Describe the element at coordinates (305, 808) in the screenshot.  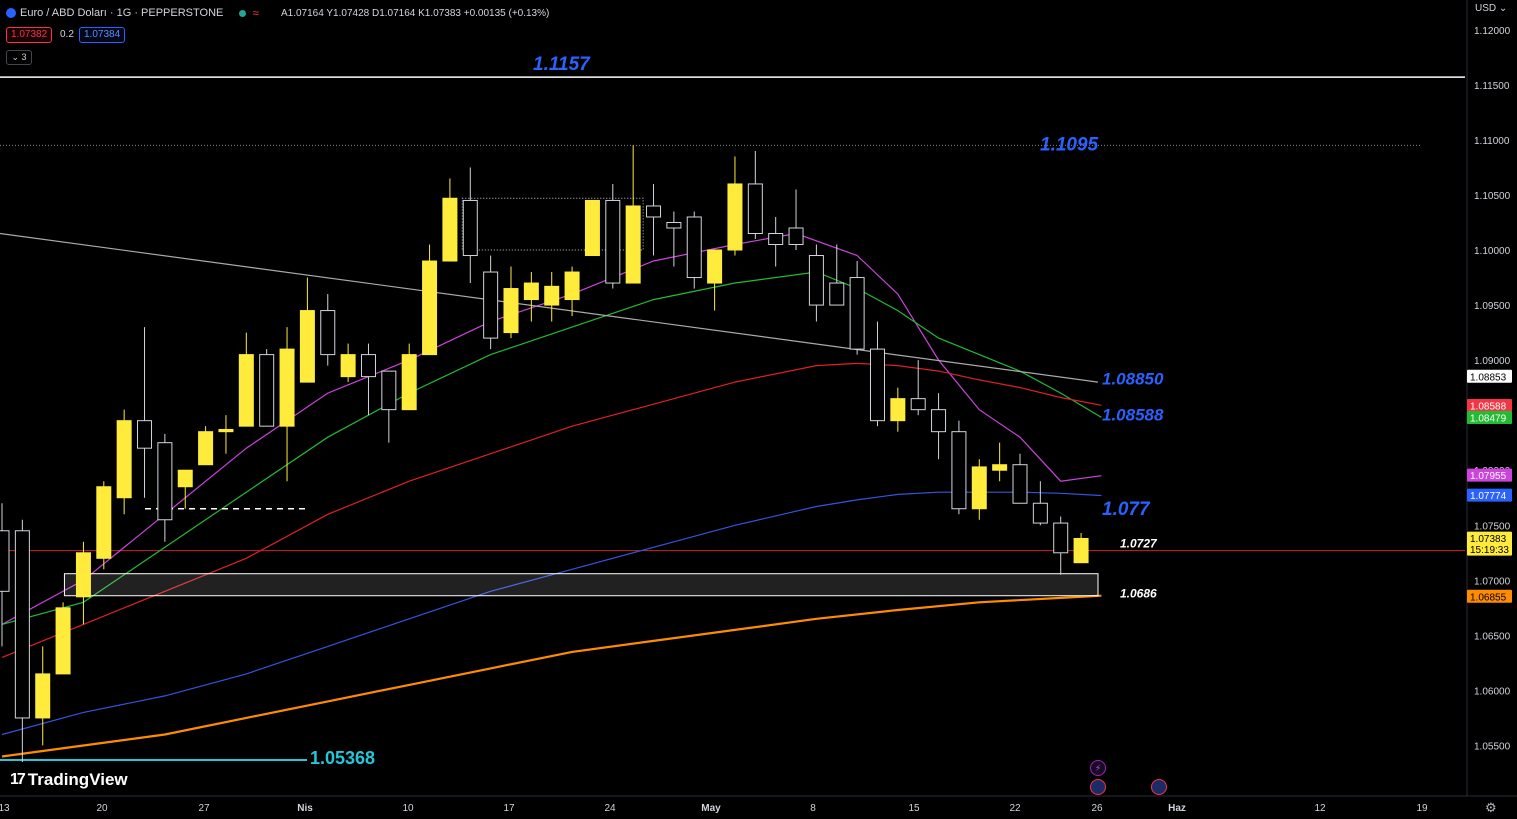
I see `time-tick-label: Nis` at that location.